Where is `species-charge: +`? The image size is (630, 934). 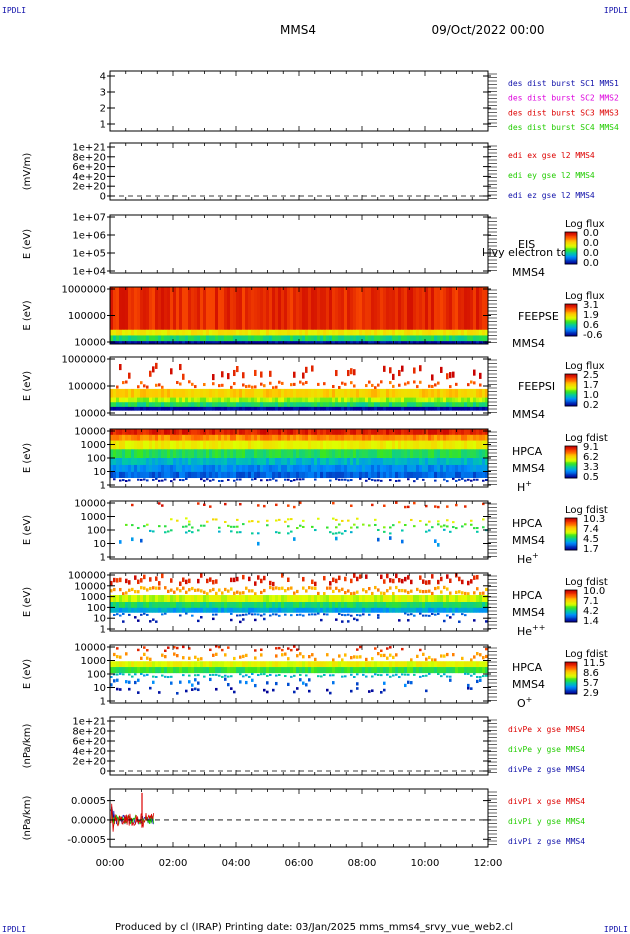
species-charge: + is located at coordinates (535, 555).